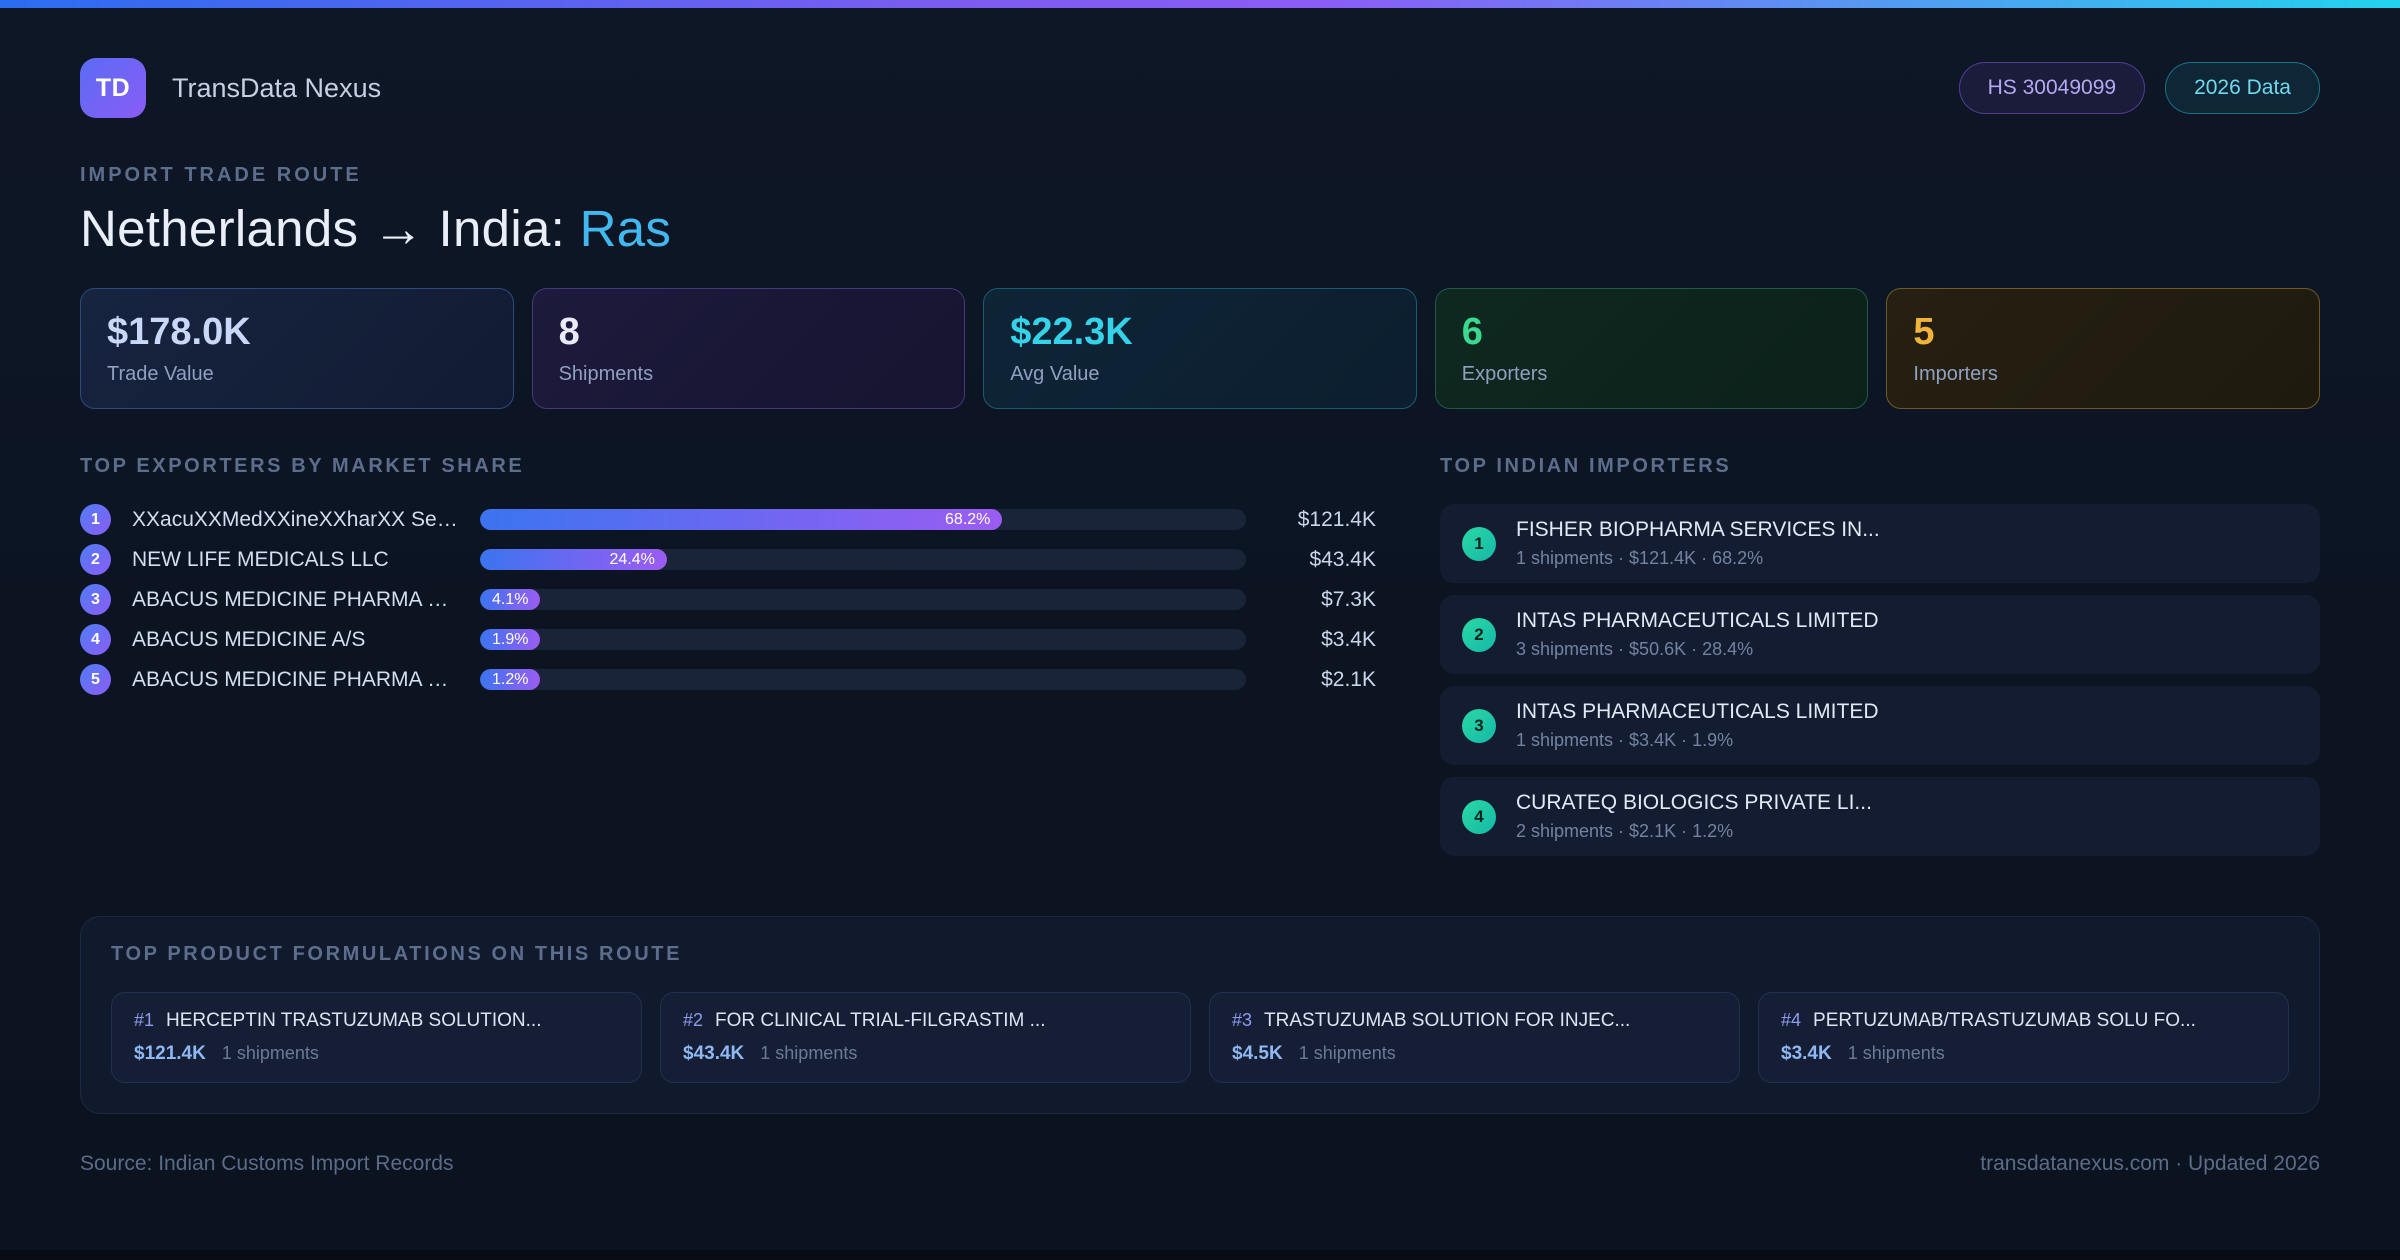 The width and height of the screenshot is (2400, 1260). I want to click on header: TD TransData Nexus HS 30049099 2026 Data, so click(1200, 88).